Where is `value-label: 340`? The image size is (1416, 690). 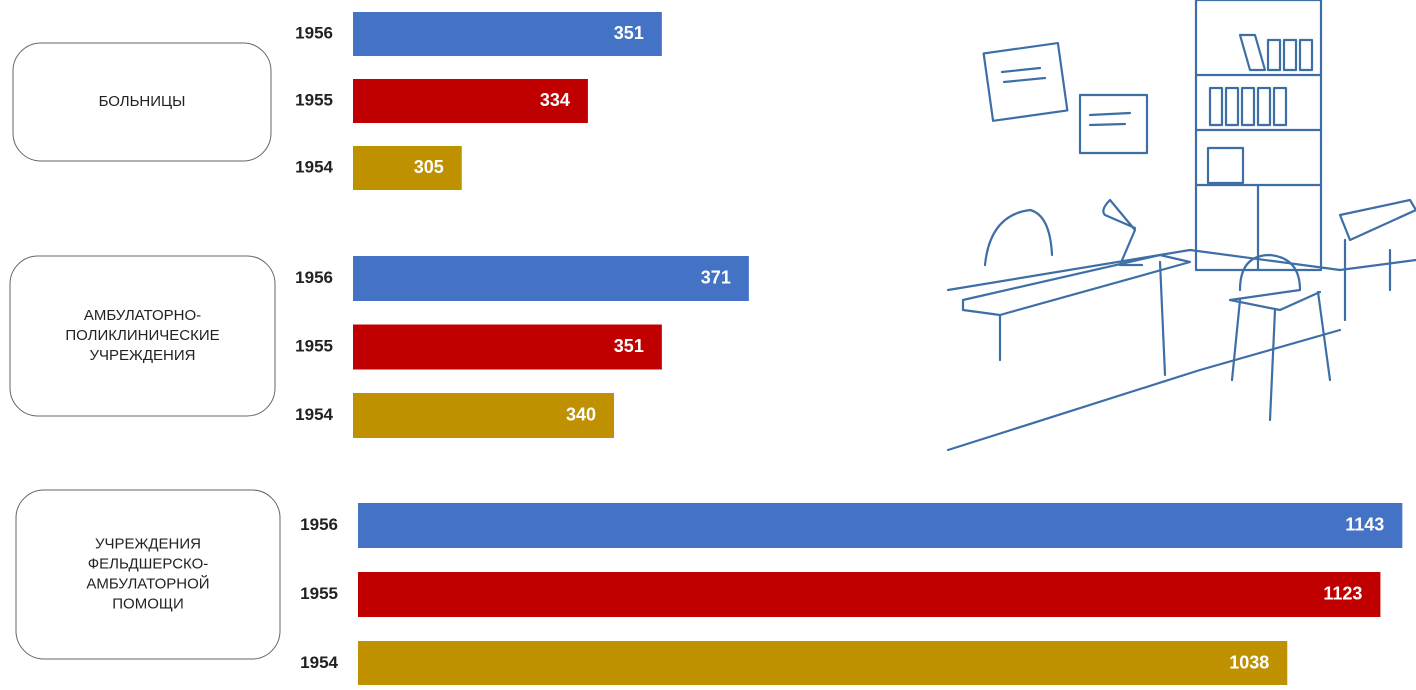 value-label: 340 is located at coordinates (581, 414).